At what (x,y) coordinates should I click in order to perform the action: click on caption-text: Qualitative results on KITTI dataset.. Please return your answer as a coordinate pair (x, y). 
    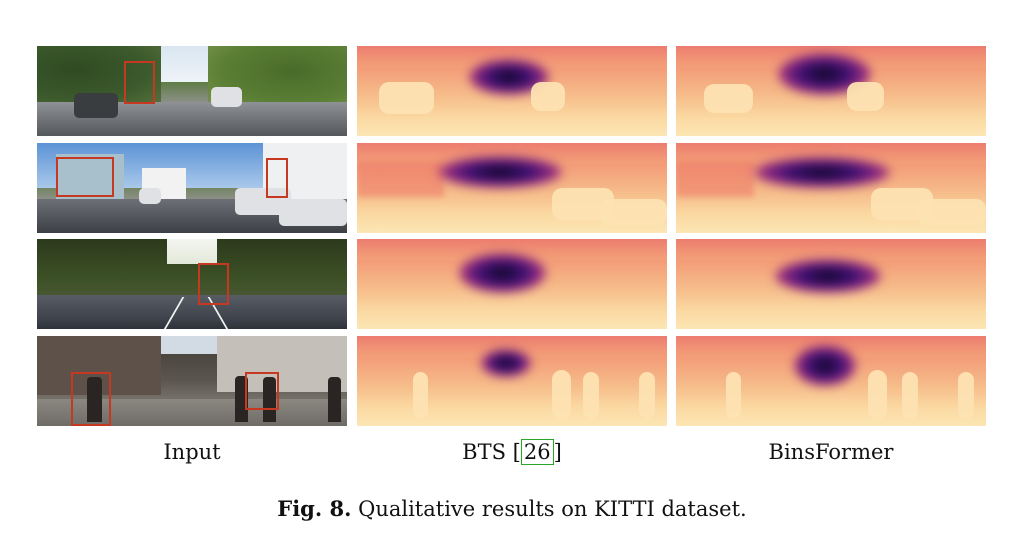
    Looking at the image, I should click on (552, 509).